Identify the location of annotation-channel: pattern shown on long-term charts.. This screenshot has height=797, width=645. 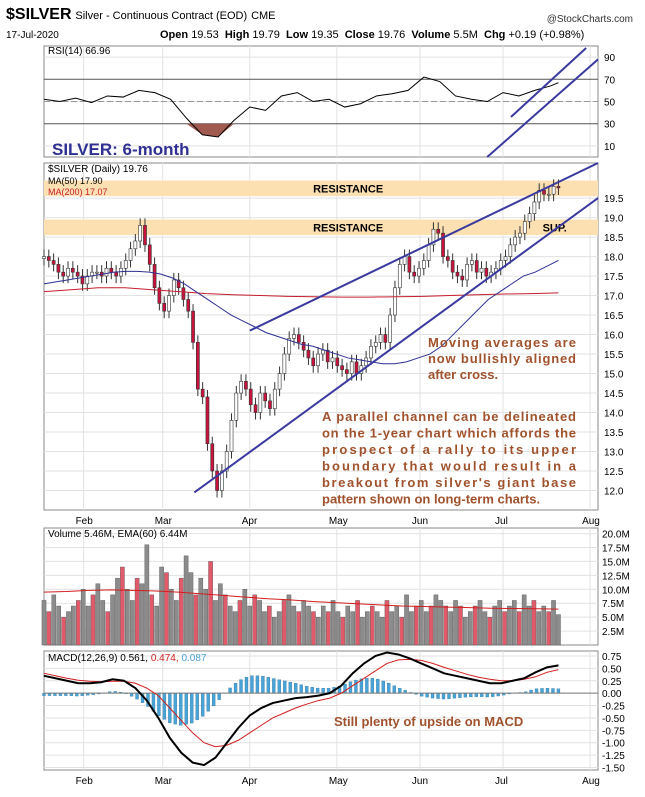
(431, 499).